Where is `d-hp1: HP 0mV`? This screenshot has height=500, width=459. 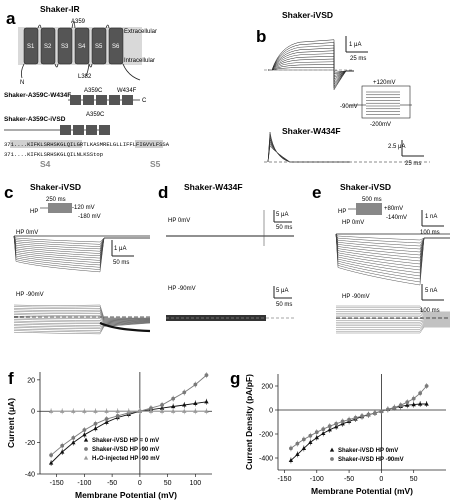
d-hp1: HP 0mV is located at coordinates (179, 221).